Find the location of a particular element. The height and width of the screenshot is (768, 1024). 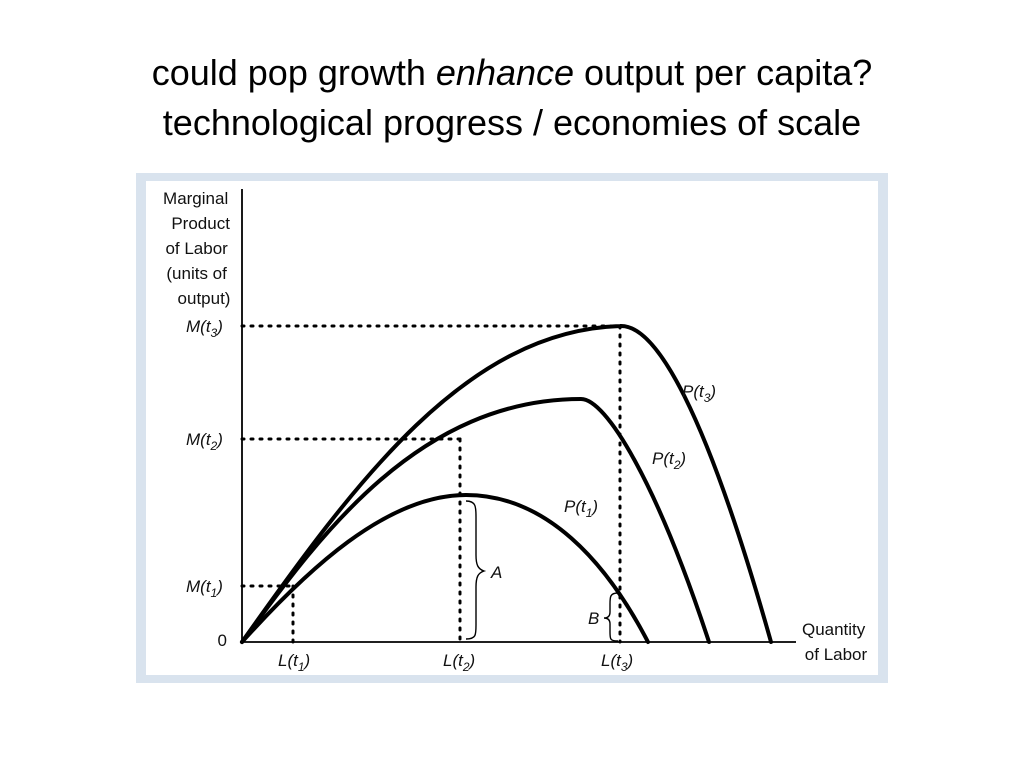

series-line-p-t2 is located at coordinates (475, 520).